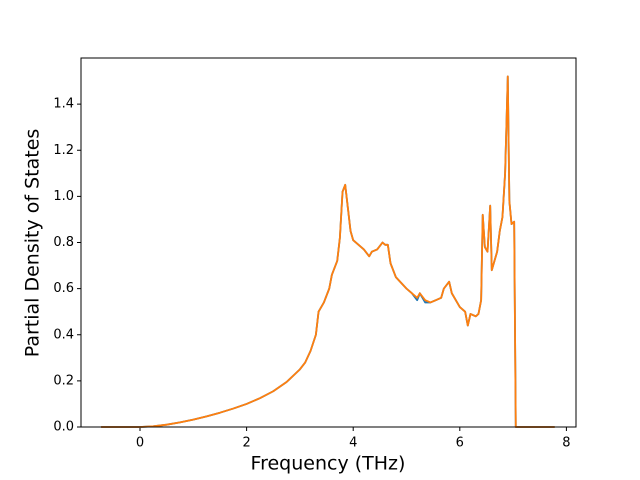 The height and width of the screenshot is (480, 640). I want to click on y-tick-label: 0.4, so click(63, 334).